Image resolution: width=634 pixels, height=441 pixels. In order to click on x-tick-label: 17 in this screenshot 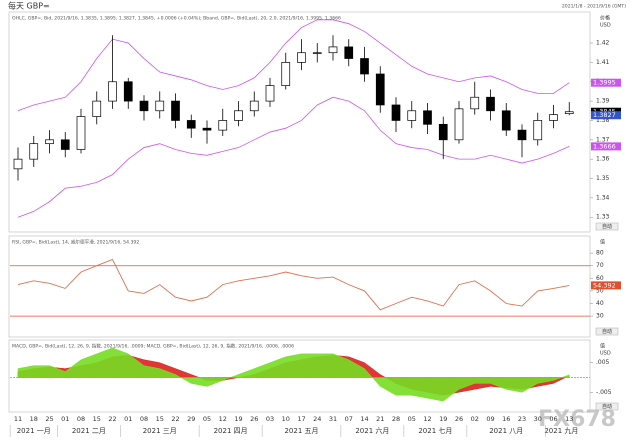, I will do `click(301, 419)`.